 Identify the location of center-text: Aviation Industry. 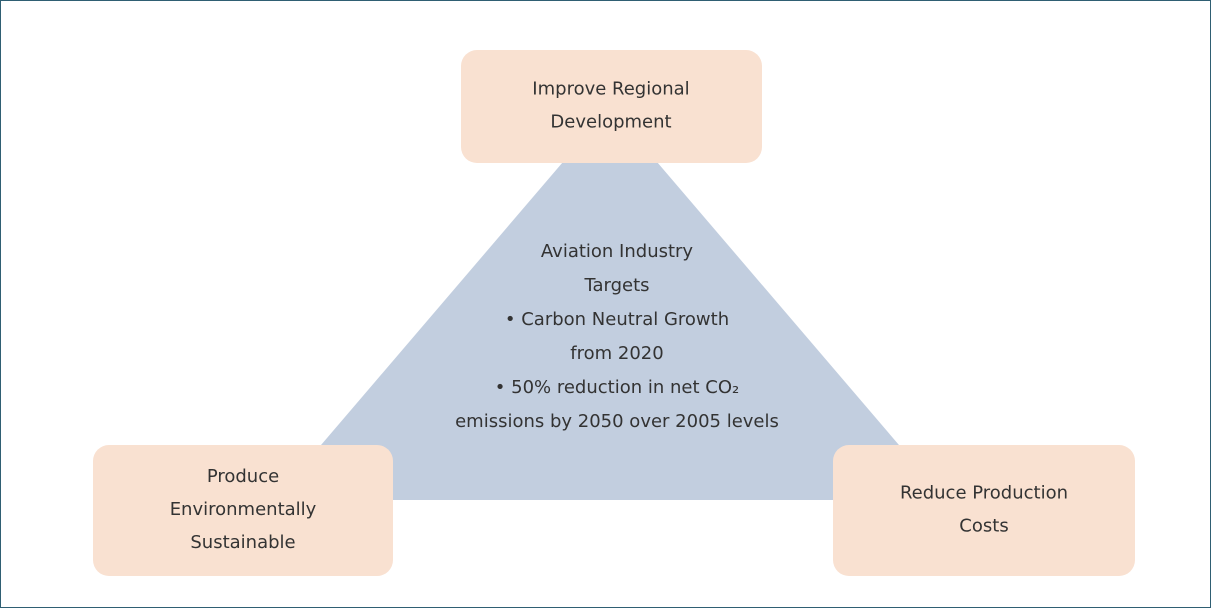
(617, 251).